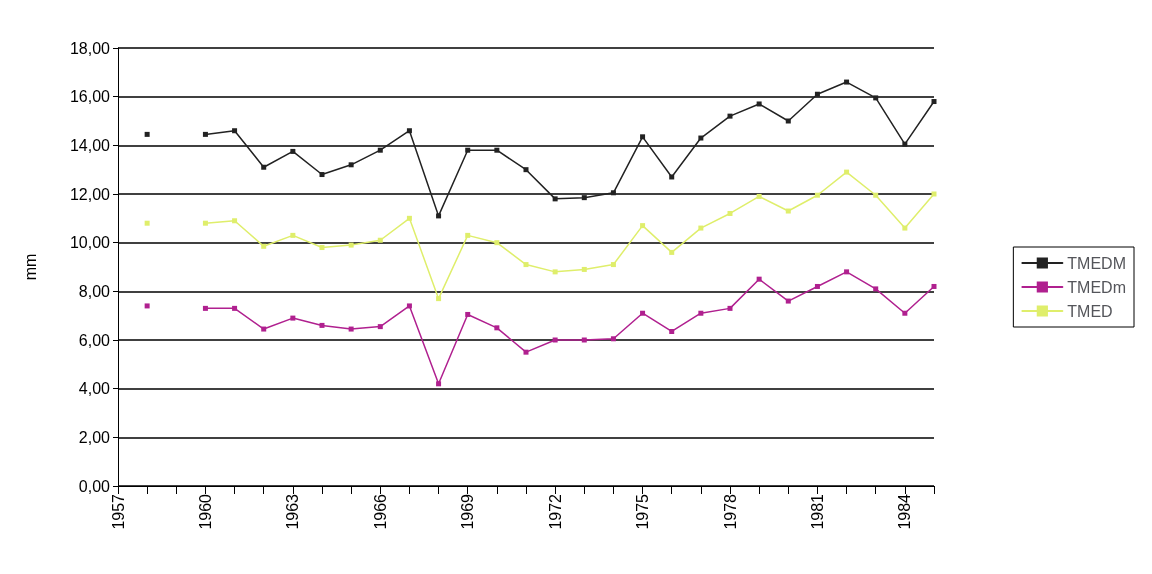 The width and height of the screenshot is (1152, 574). Describe the element at coordinates (90, 48) in the screenshot. I see `y-tick-label: 18,00` at that location.